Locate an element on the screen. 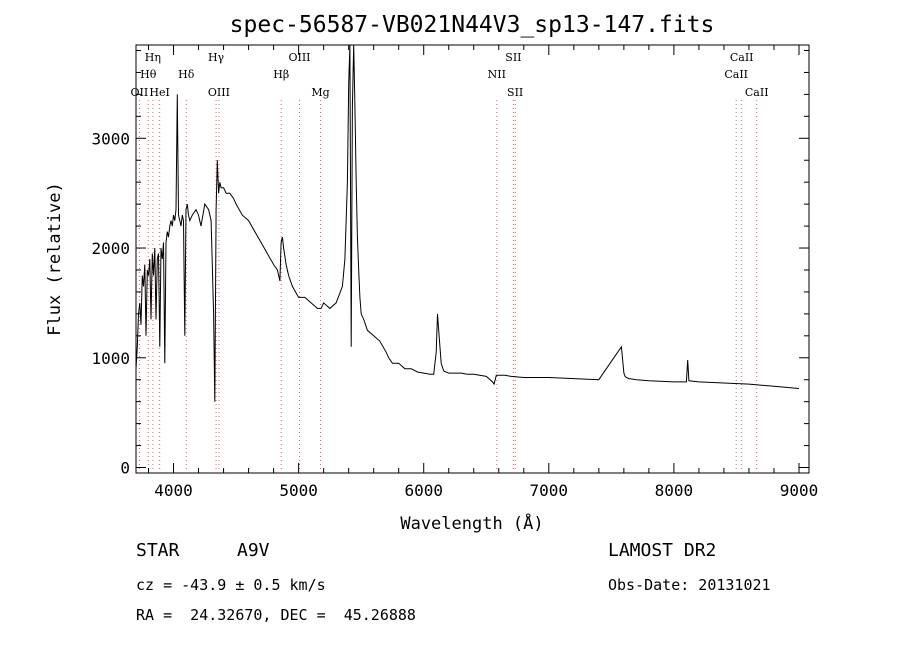 The height and width of the screenshot is (650, 900). marker-label: Hδ is located at coordinates (186, 74).